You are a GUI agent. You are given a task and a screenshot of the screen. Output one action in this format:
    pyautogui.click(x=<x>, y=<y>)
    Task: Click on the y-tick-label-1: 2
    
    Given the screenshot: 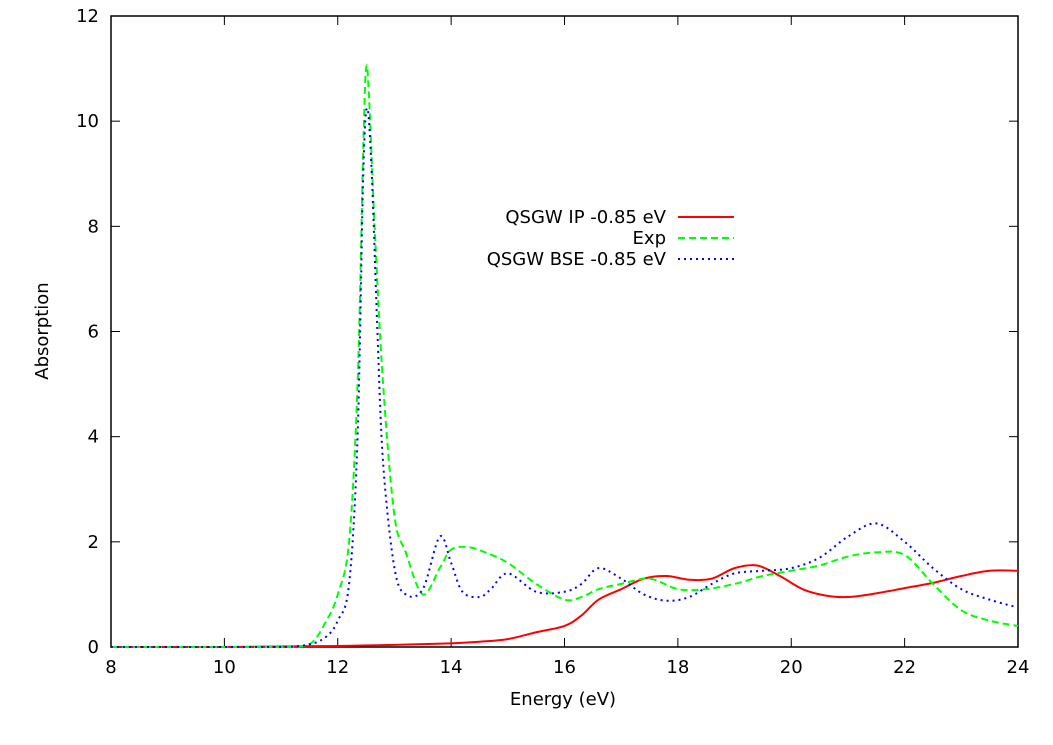 What is the action you would take?
    pyautogui.click(x=93, y=542)
    